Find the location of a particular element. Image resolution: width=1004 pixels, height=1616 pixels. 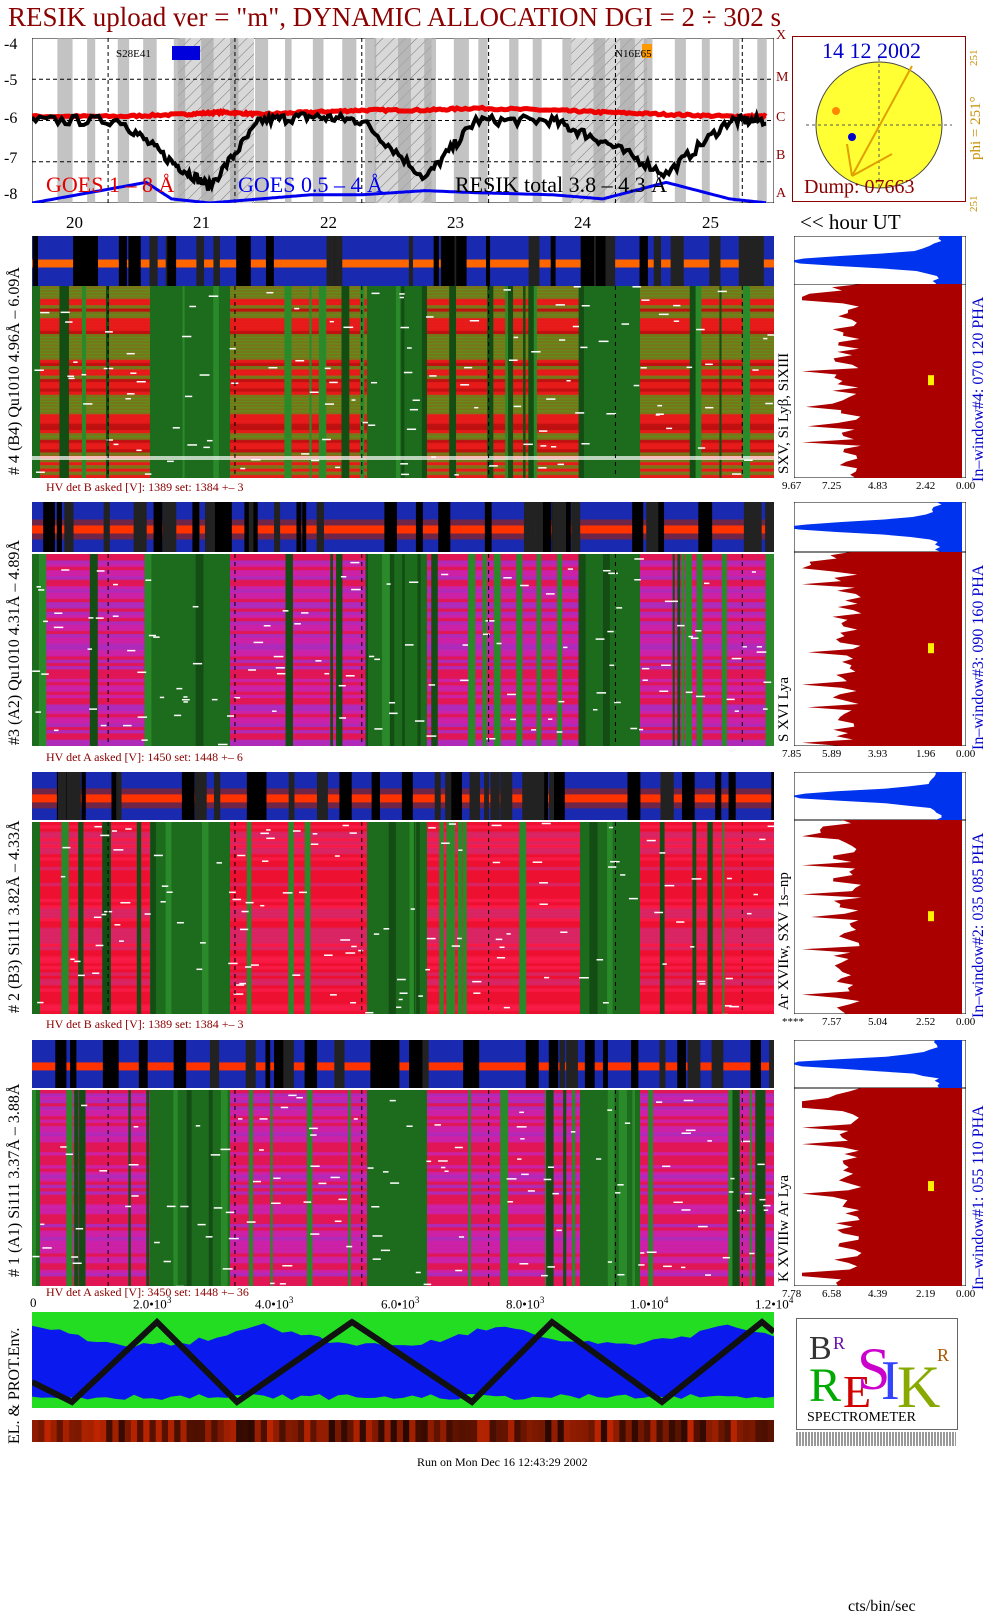

resik-logo: B R R E S I K R SPECTROMETER is located at coordinates (877, 1374).